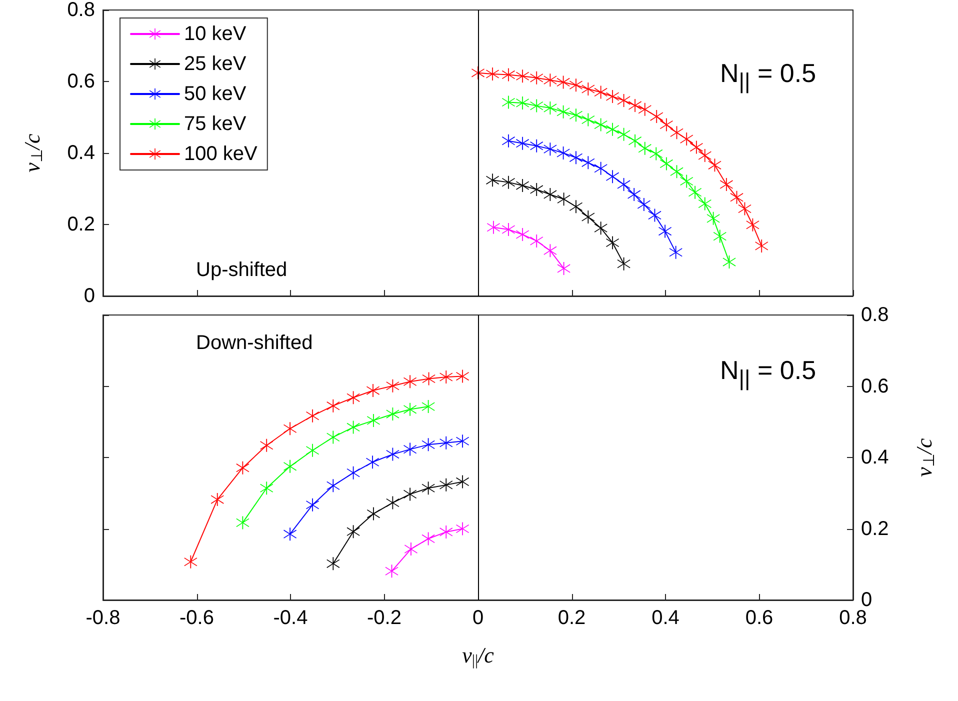 The image size is (958, 701). What do you see at coordinates (215, 34) in the screenshot?
I see `legend-label: 10 keV` at bounding box center [215, 34].